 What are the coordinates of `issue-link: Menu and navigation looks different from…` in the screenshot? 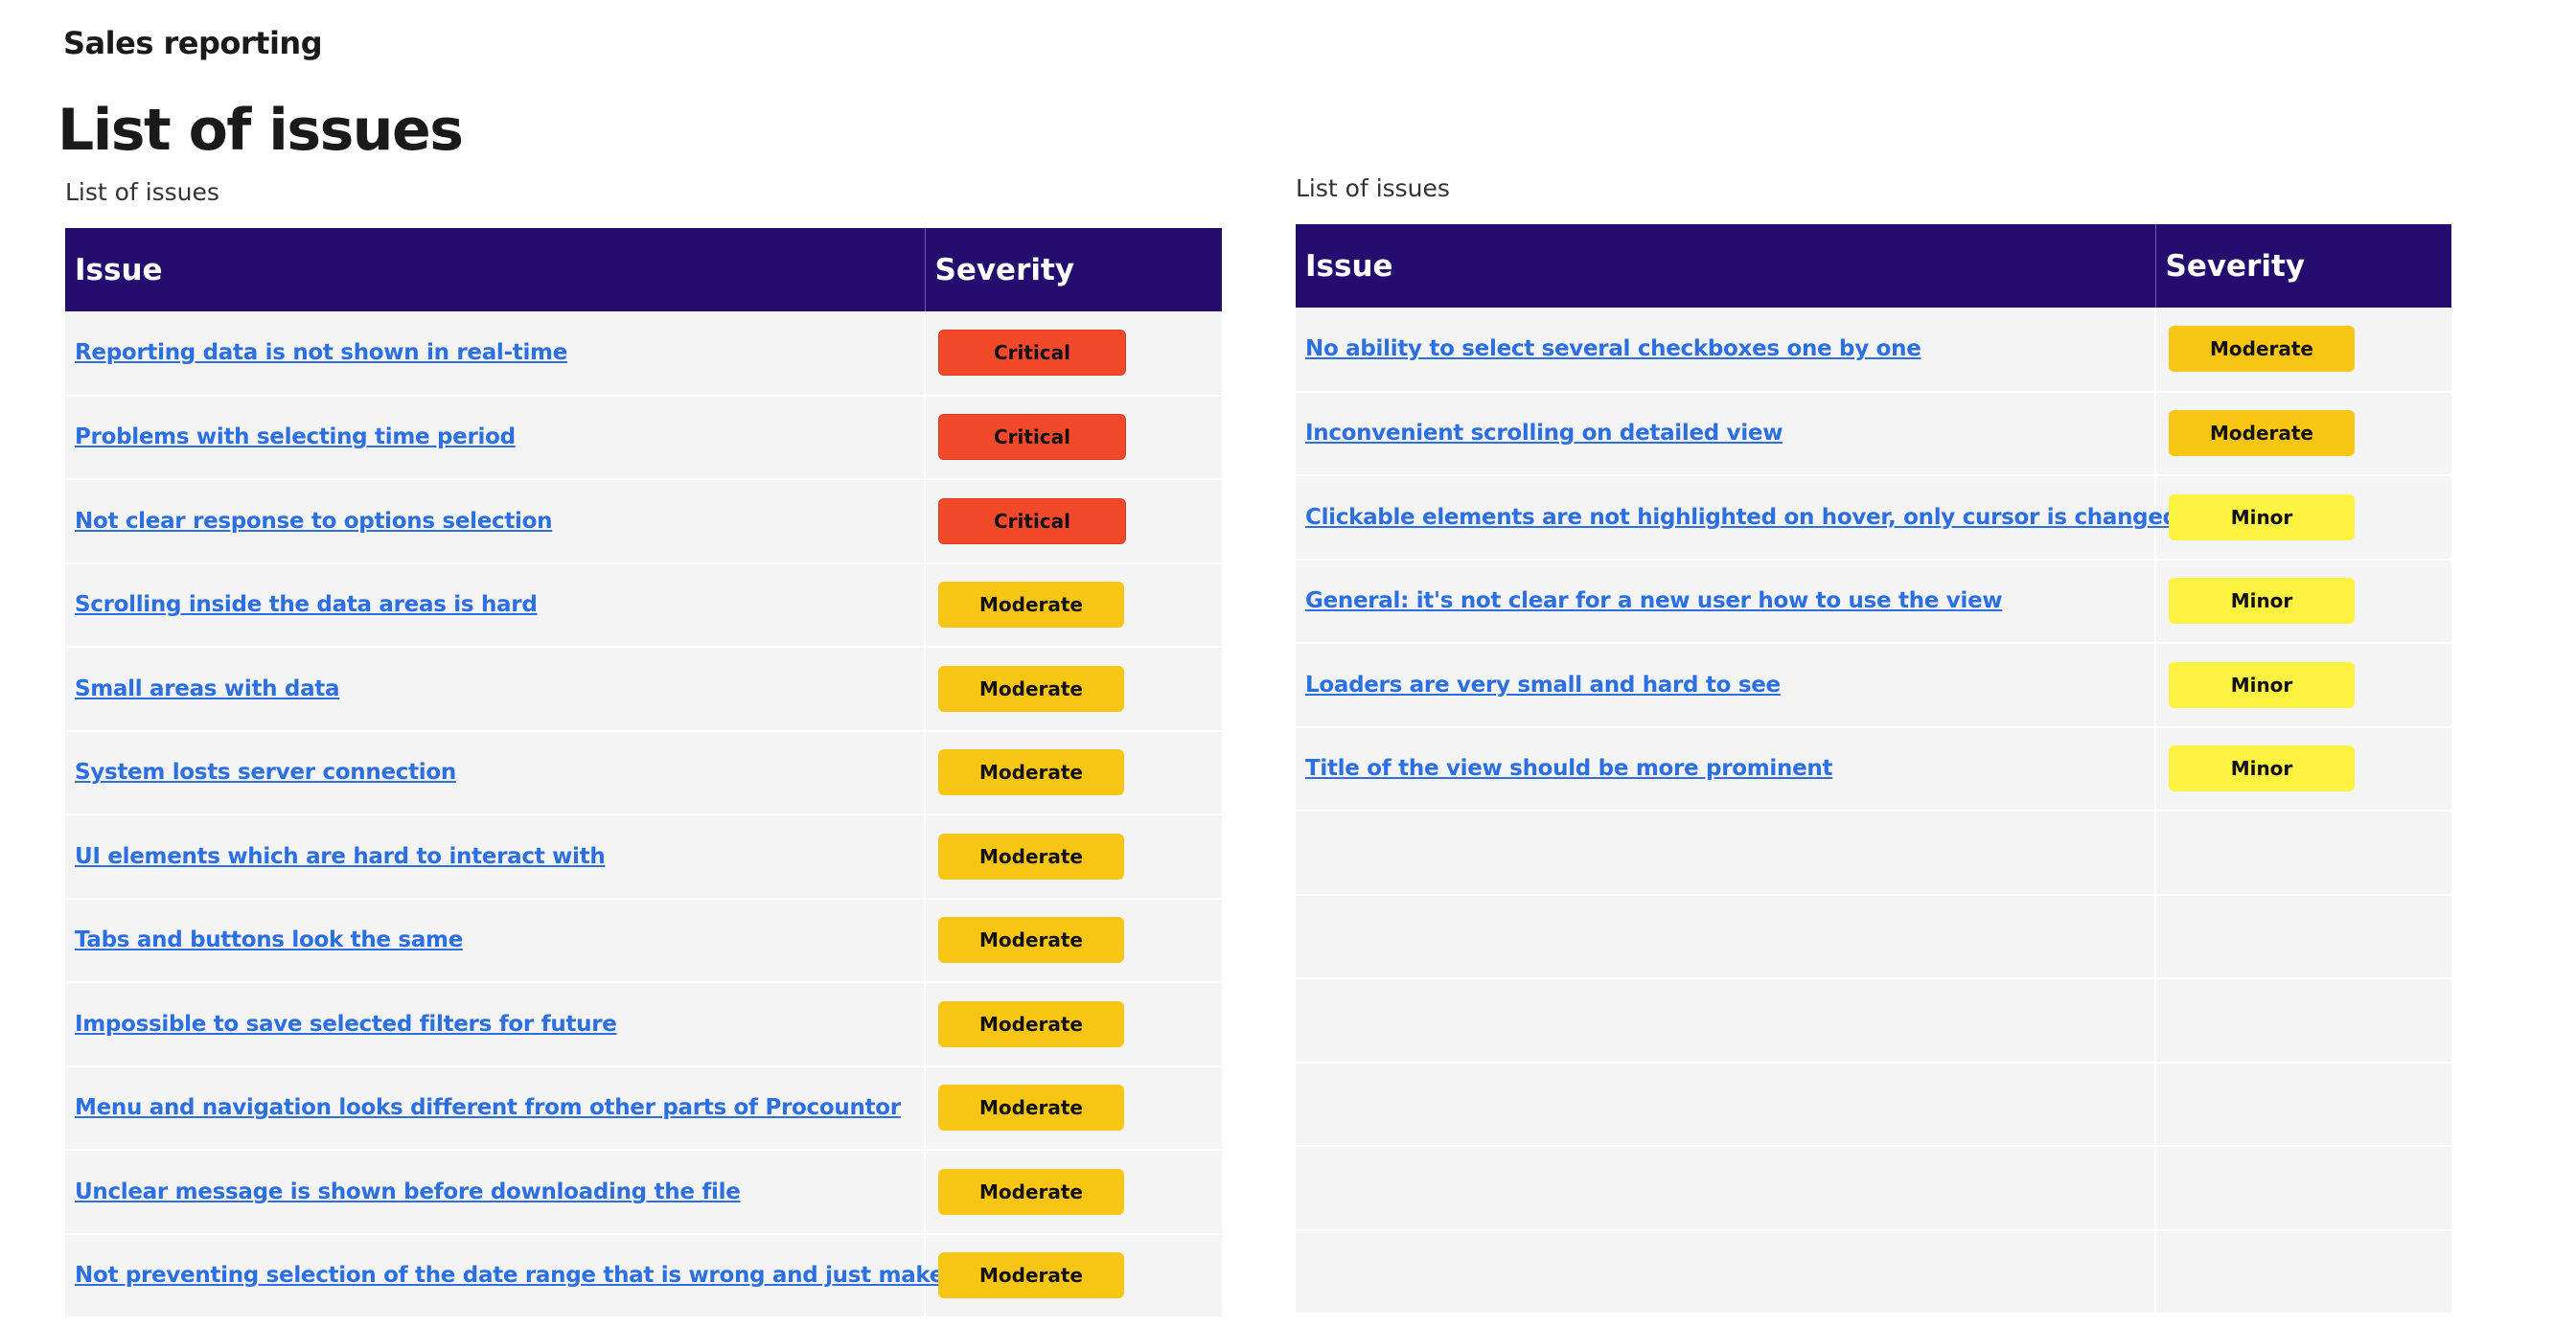 It's located at (488, 1108).